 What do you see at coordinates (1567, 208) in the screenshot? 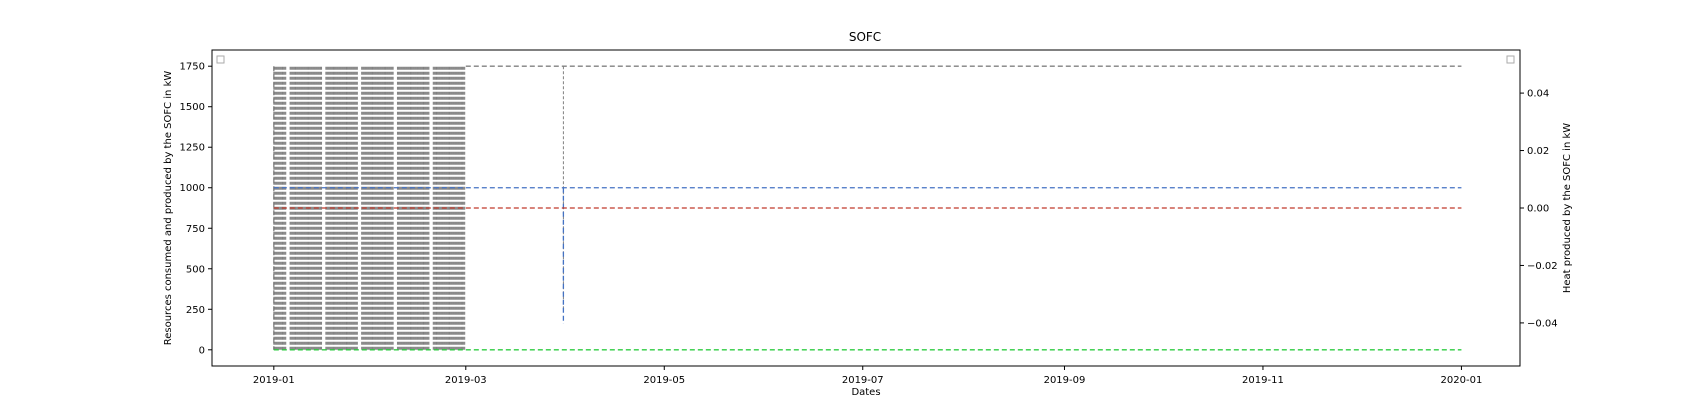
I see `y-axis-right-title: Heat produced by the SOFC in kW` at bounding box center [1567, 208].